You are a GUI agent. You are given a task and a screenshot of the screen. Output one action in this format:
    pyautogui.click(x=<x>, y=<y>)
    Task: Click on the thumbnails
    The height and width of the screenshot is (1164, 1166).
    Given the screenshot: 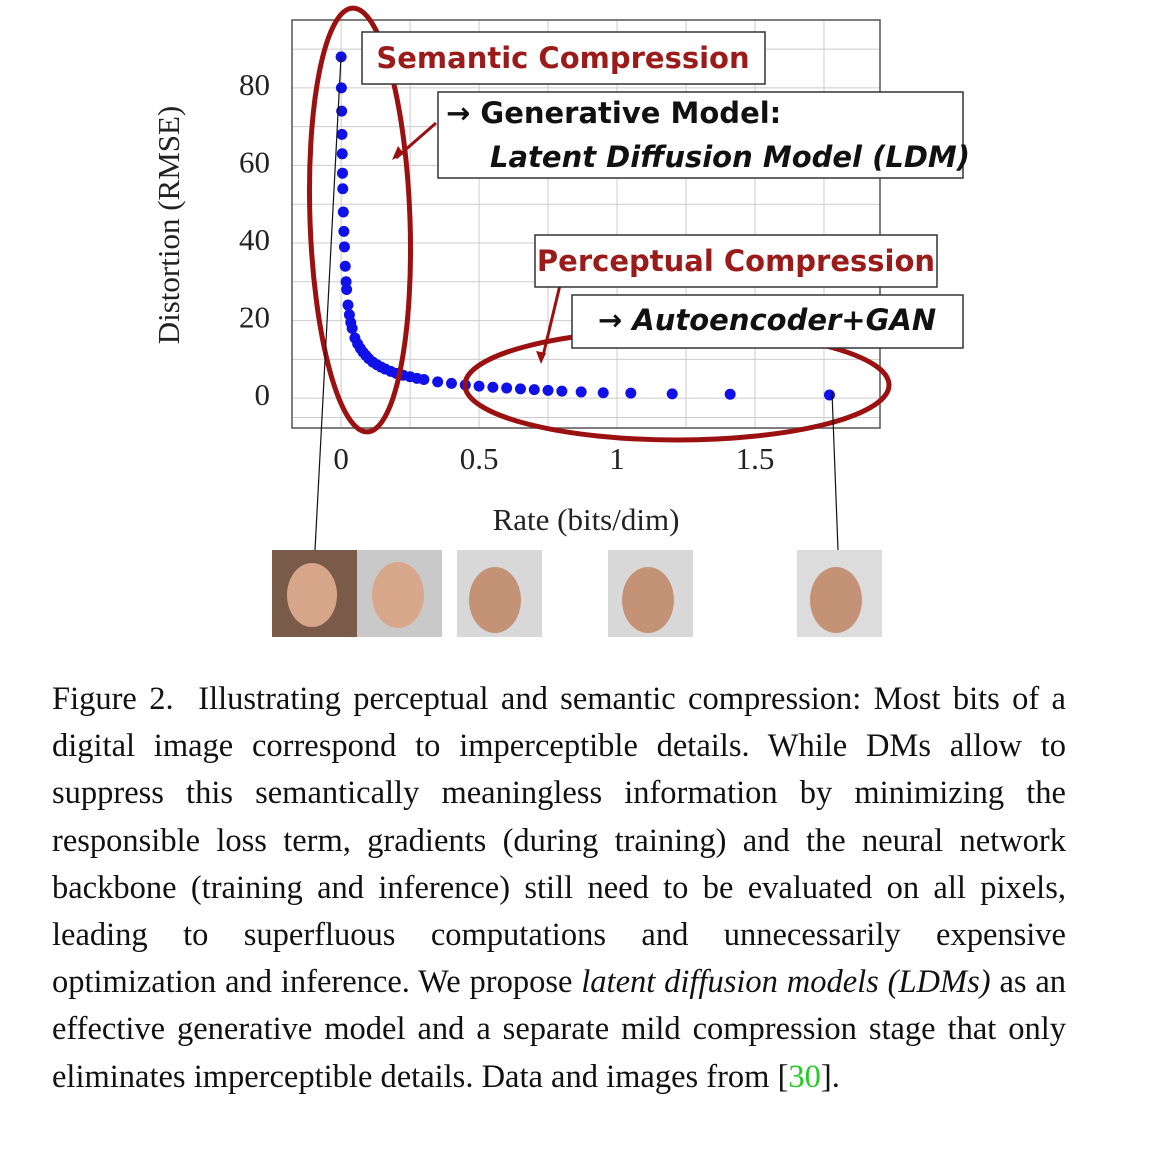 What is the action you would take?
    pyautogui.click(x=577, y=593)
    